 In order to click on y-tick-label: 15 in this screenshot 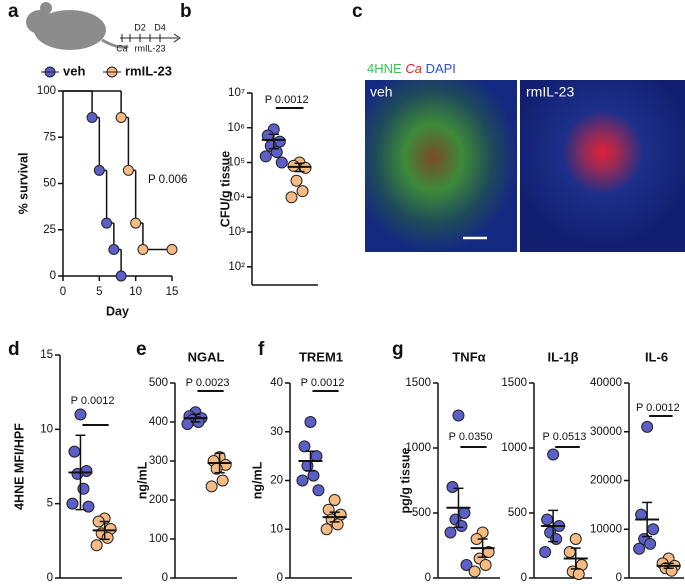, I will do `click(46, 355)`.